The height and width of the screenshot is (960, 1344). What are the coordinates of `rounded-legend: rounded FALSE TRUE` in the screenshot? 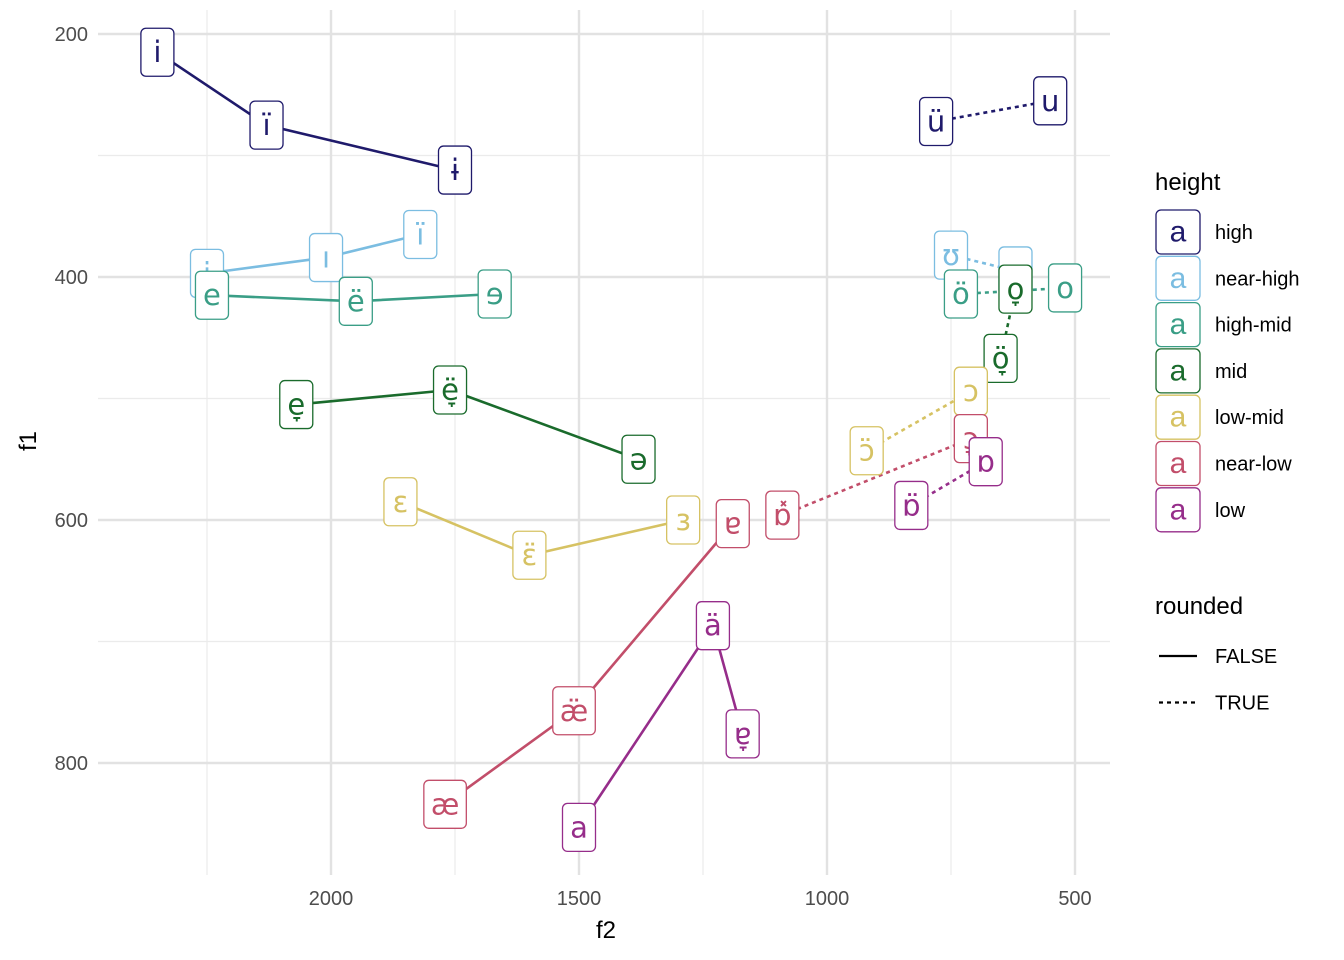 It's located at (1216, 654).